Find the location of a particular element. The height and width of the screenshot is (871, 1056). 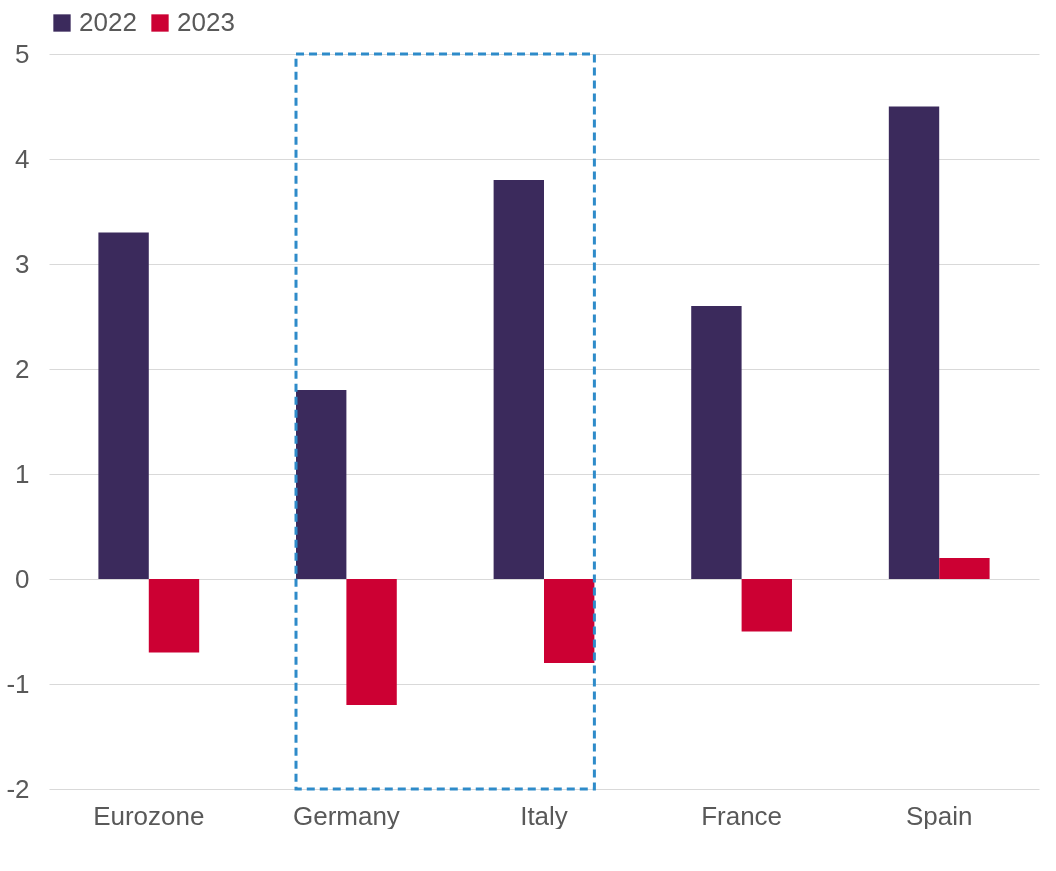

y-tick-label: -2 is located at coordinates (18, 788).